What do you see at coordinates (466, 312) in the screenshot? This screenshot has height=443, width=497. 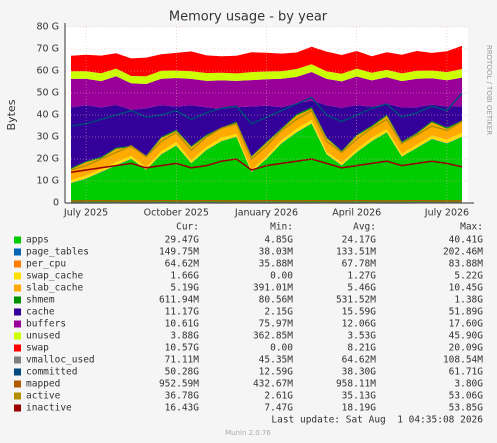 I see `legend-stat: 51.89G` at bounding box center [466, 312].